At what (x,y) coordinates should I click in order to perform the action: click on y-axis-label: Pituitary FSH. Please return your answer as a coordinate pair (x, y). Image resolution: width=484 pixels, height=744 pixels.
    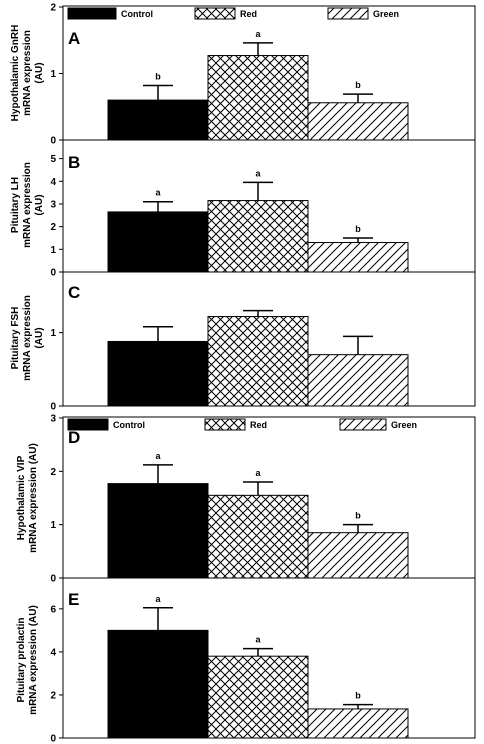
    Looking at the image, I should click on (15, 338).